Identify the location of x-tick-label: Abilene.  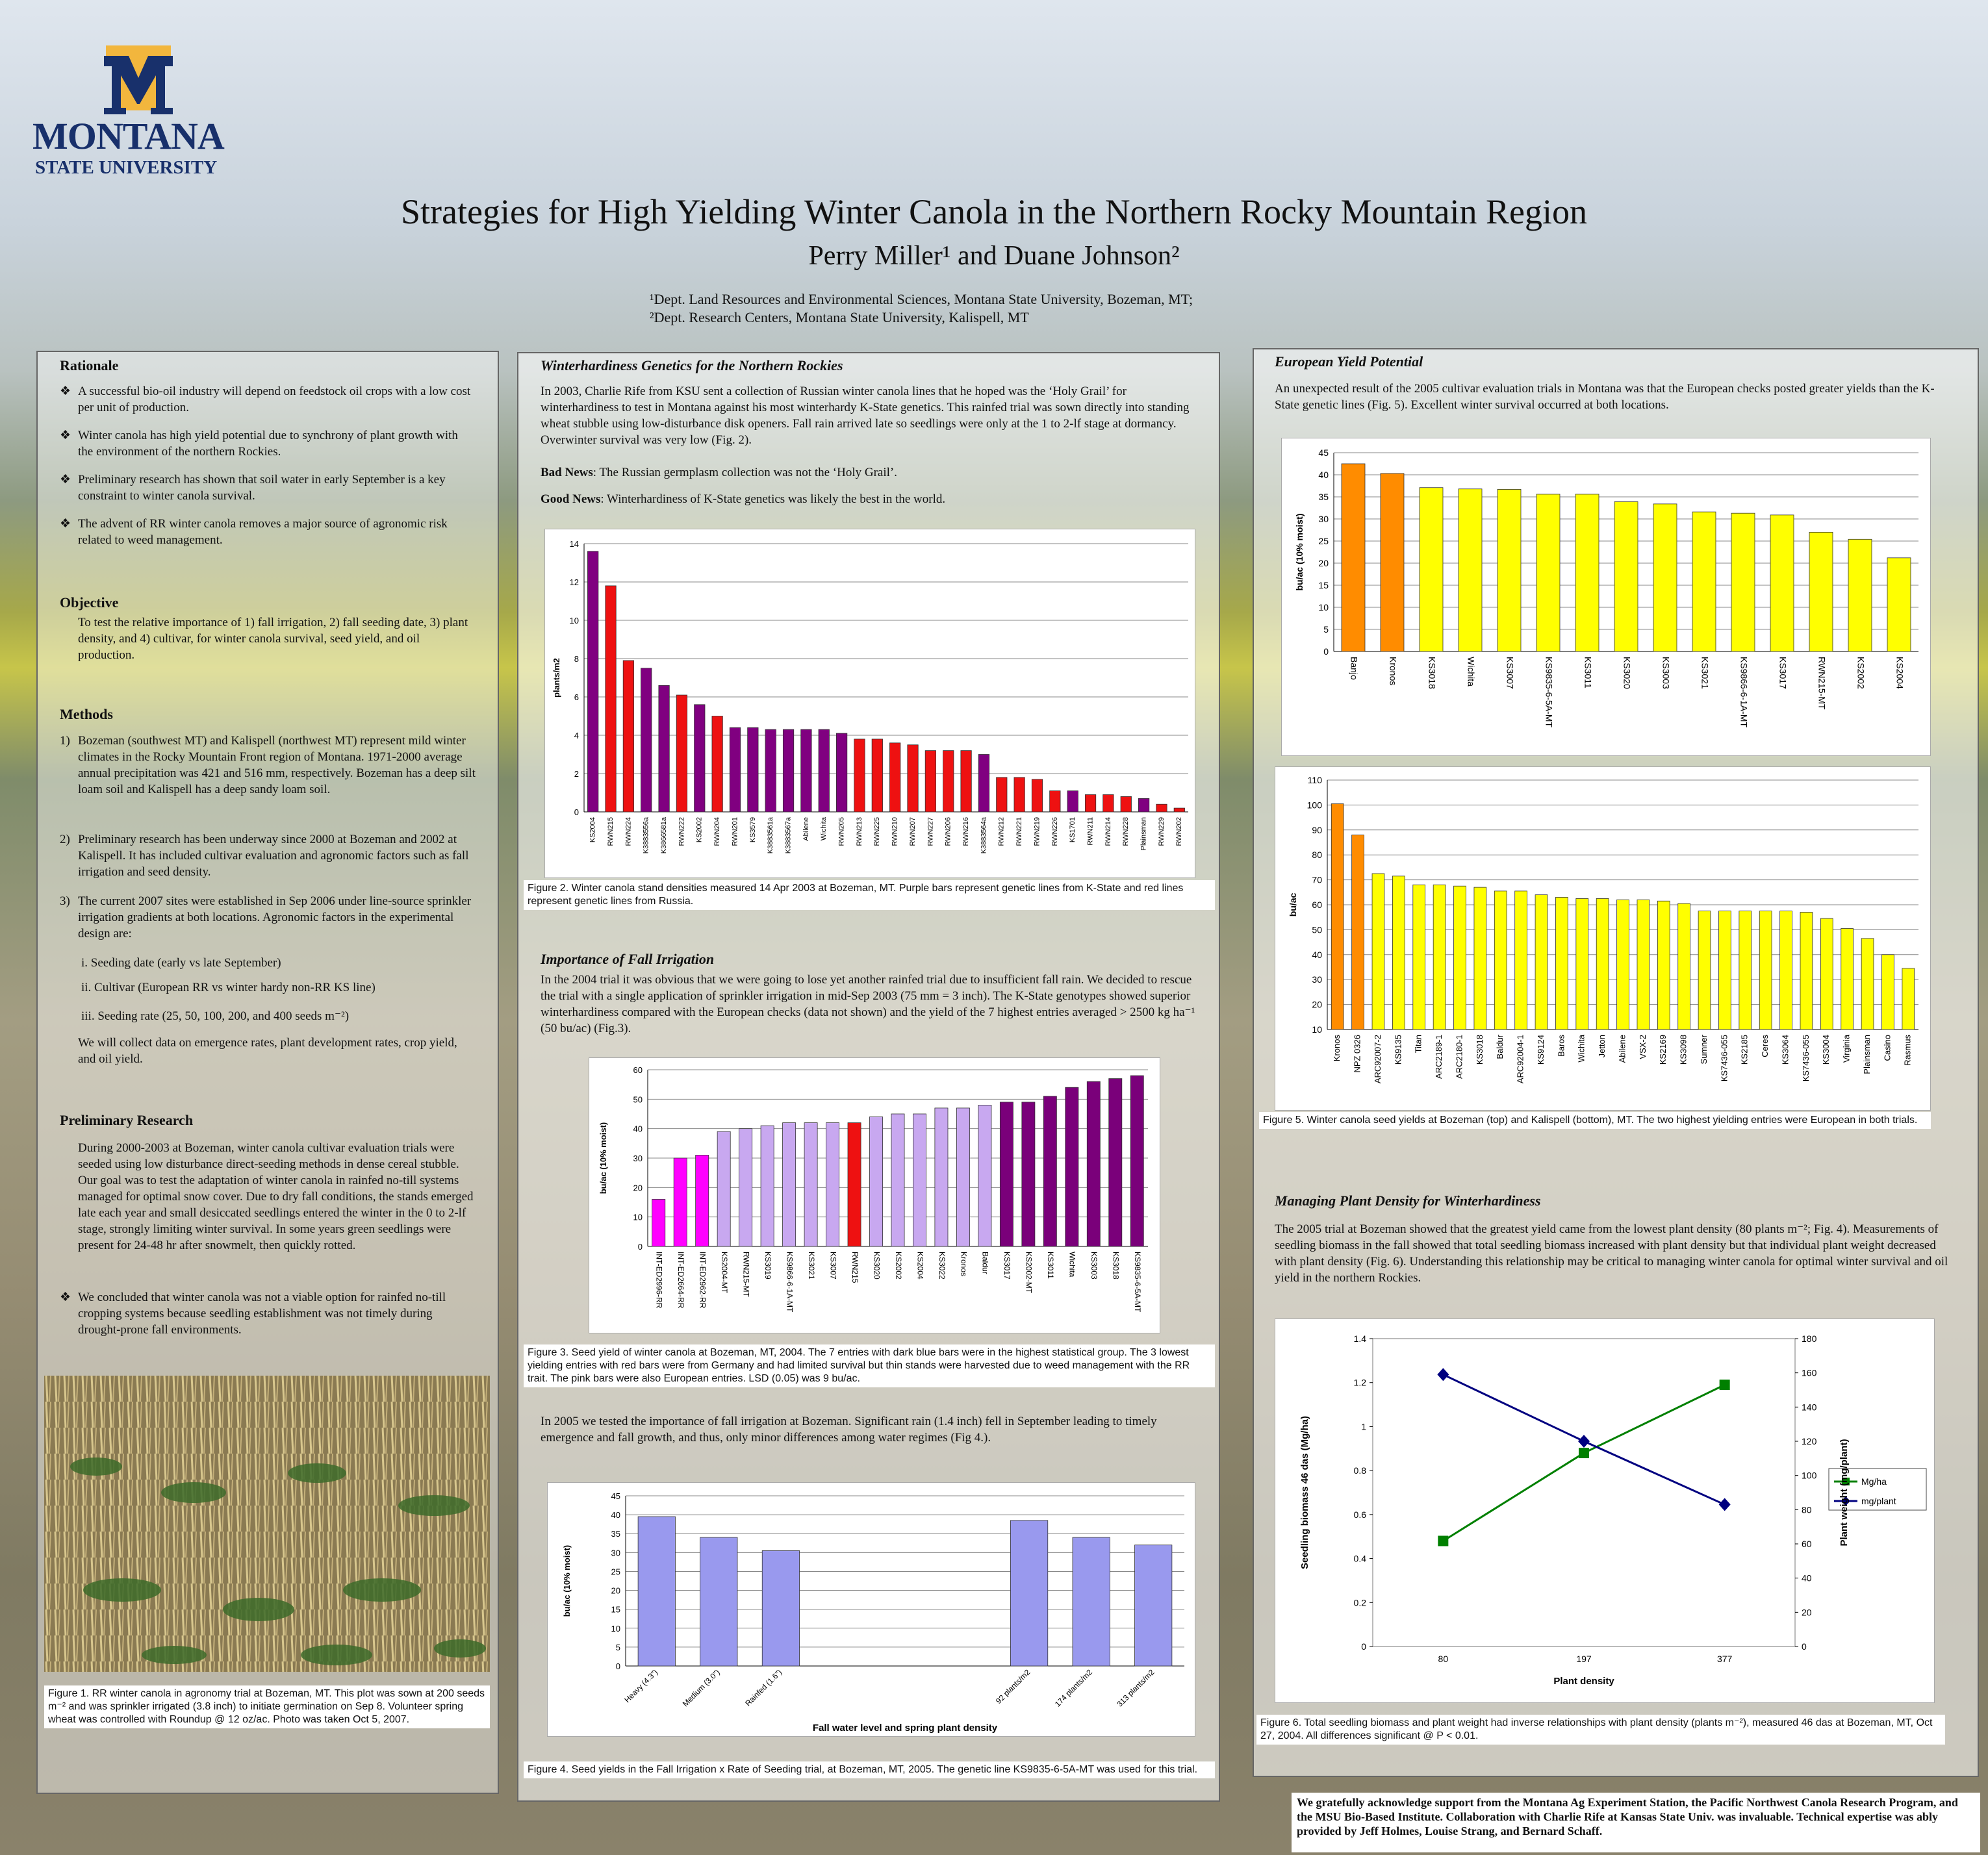
(806, 829).